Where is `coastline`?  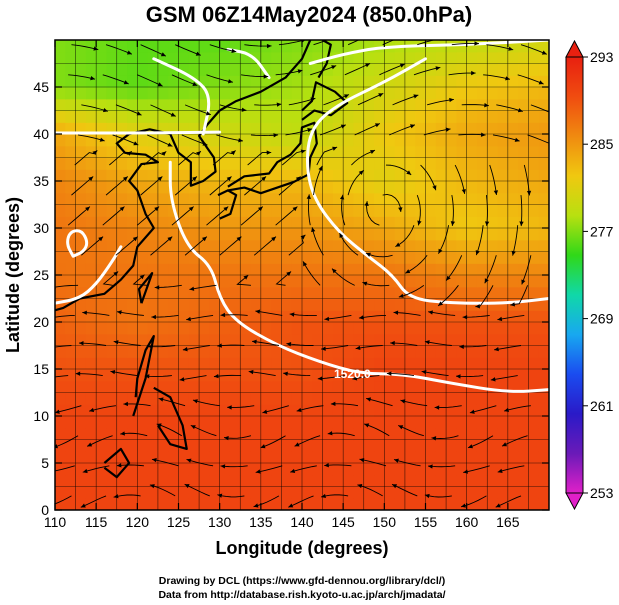 coastline is located at coordinates (145, 288).